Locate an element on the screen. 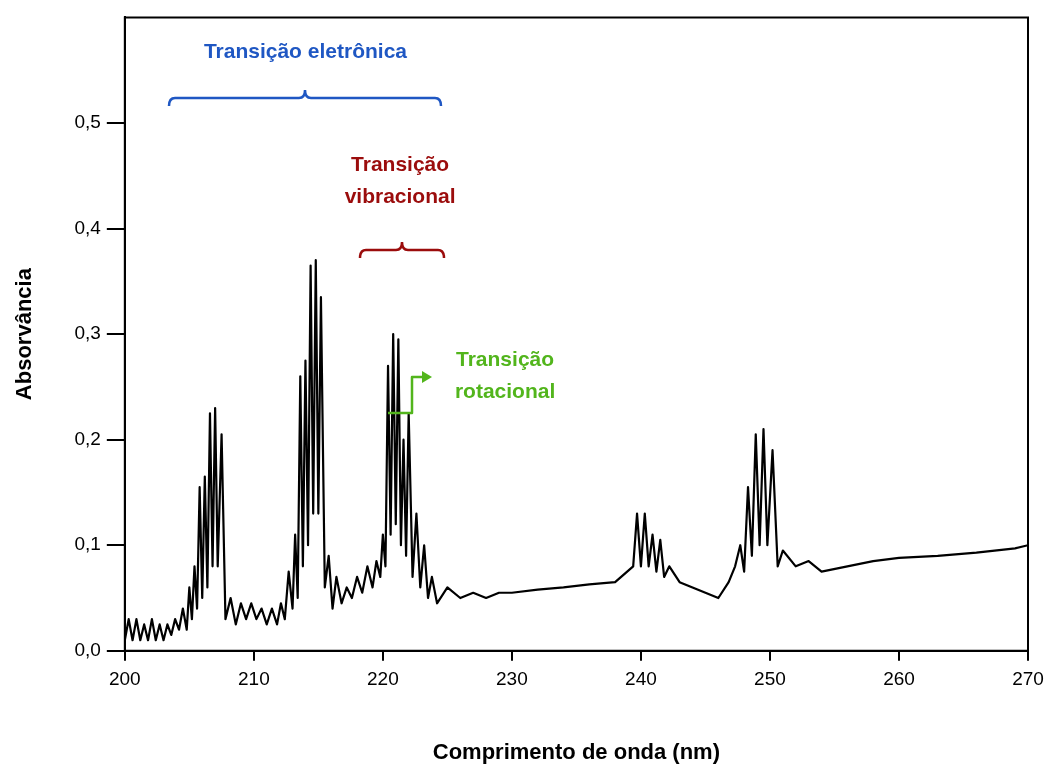 The height and width of the screenshot is (774, 1054). x-tick-label: 260 is located at coordinates (899, 679).